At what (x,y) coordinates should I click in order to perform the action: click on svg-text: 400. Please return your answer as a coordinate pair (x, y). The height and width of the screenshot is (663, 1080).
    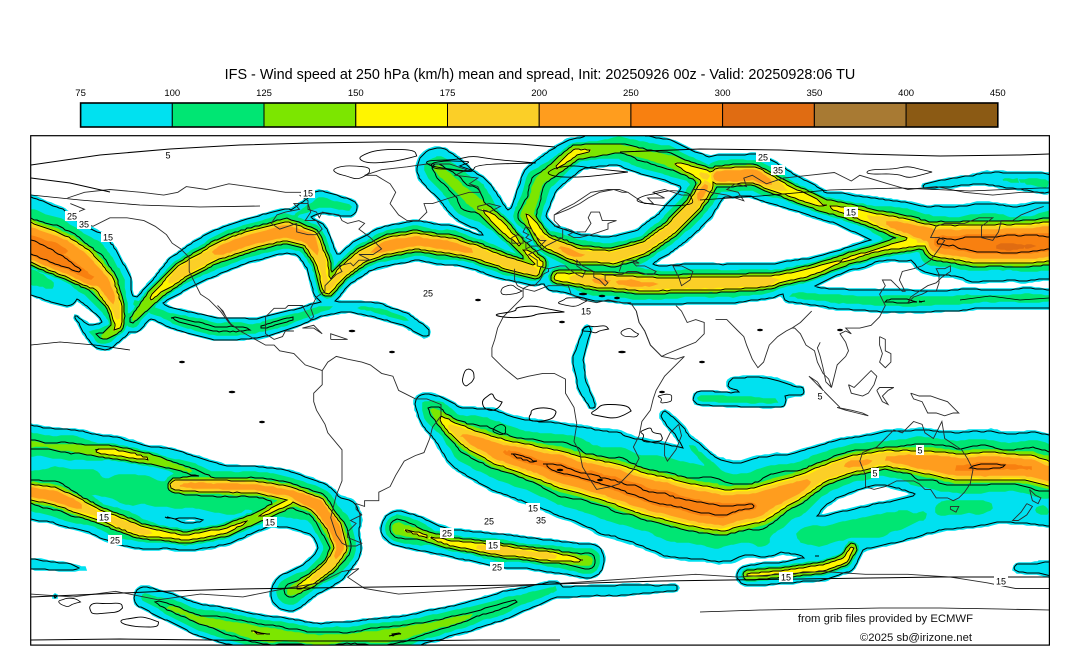
    Looking at the image, I should click on (906, 93).